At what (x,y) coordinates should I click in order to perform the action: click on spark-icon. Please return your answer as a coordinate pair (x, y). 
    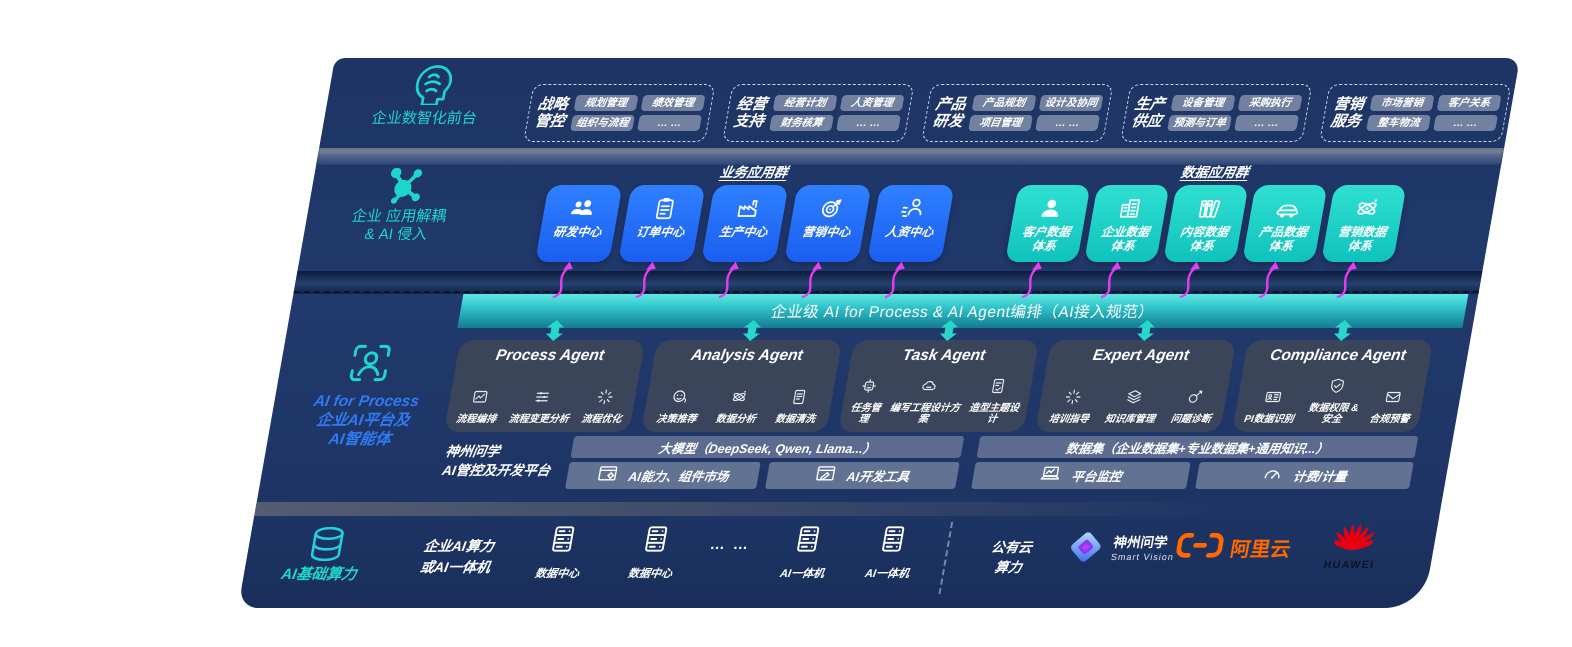
    Looking at the image, I should click on (1072, 399).